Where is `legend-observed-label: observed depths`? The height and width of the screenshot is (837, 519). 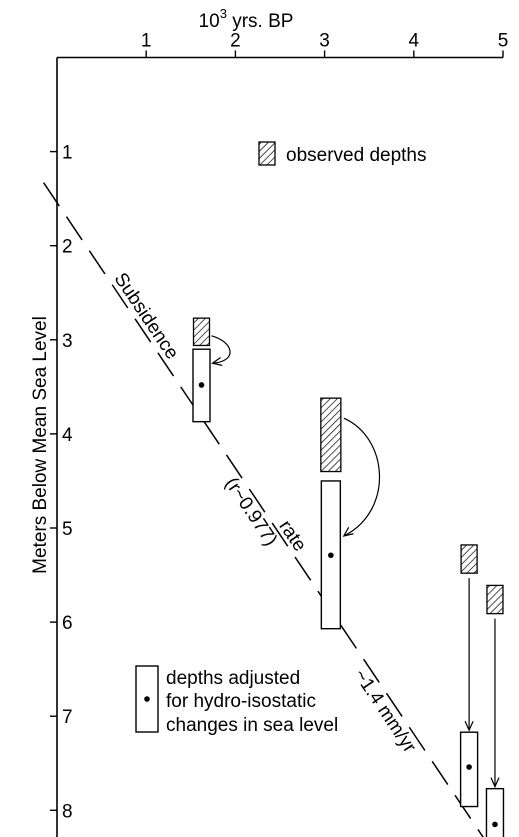
legend-observed-label: observed depths is located at coordinates (356, 155).